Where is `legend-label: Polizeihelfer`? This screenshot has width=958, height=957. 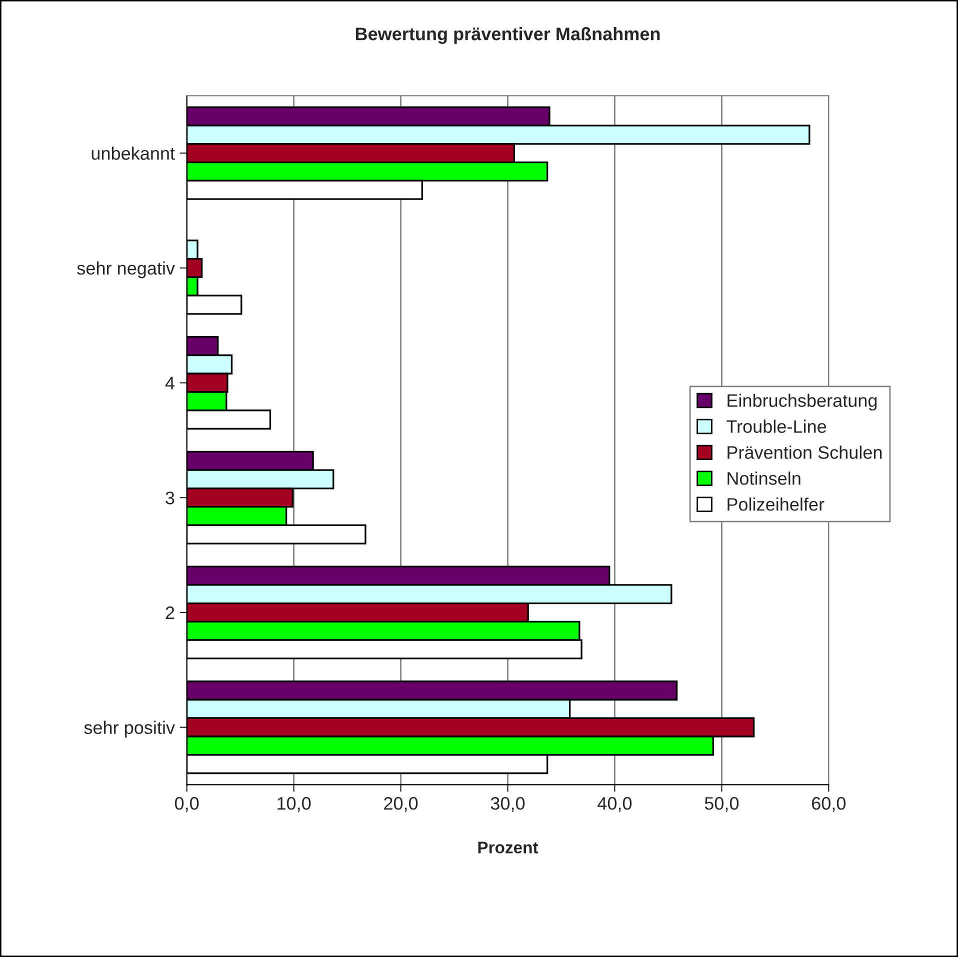 legend-label: Polizeihelfer is located at coordinates (776, 504).